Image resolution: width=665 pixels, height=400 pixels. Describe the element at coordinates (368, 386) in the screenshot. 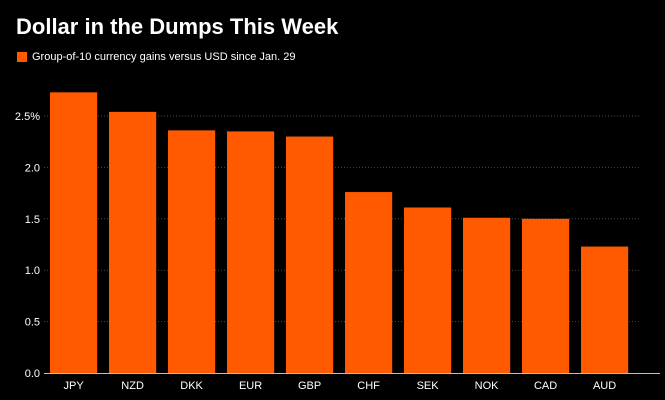

I see `x-tick-label: CHF` at that location.